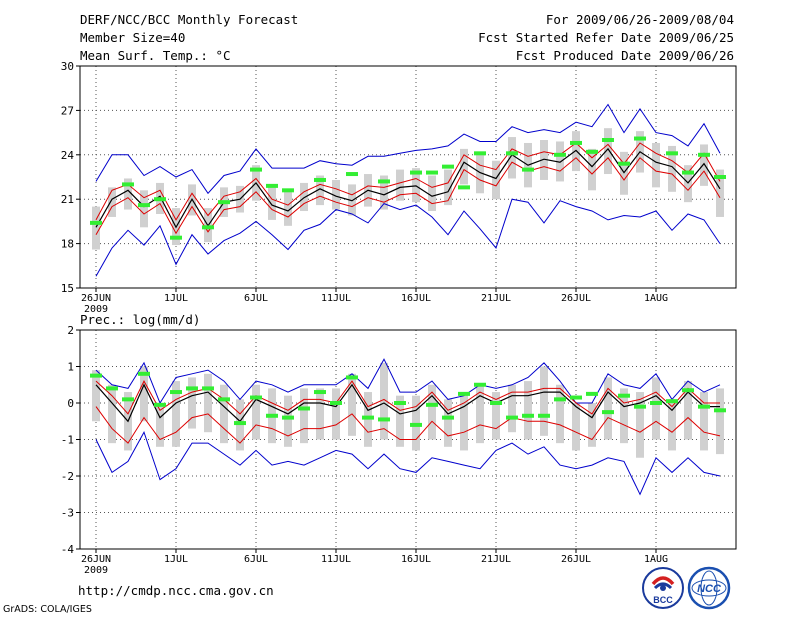 This screenshot has width=800, height=618. What do you see at coordinates (639, 19) in the screenshot?
I see `forecast-period-label: For 2009/06/26-2009/08/04` at bounding box center [639, 19].